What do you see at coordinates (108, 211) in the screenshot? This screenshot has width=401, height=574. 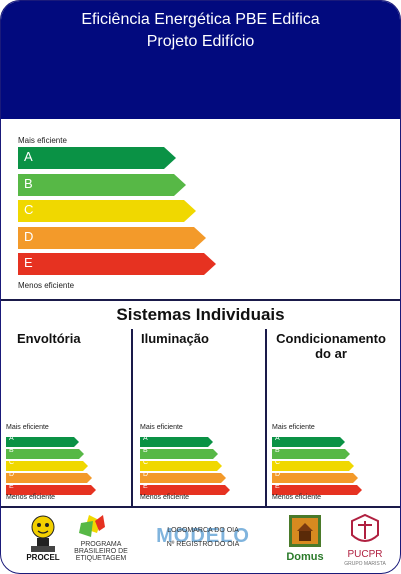 I see `main-bar-c: C` at bounding box center [108, 211].